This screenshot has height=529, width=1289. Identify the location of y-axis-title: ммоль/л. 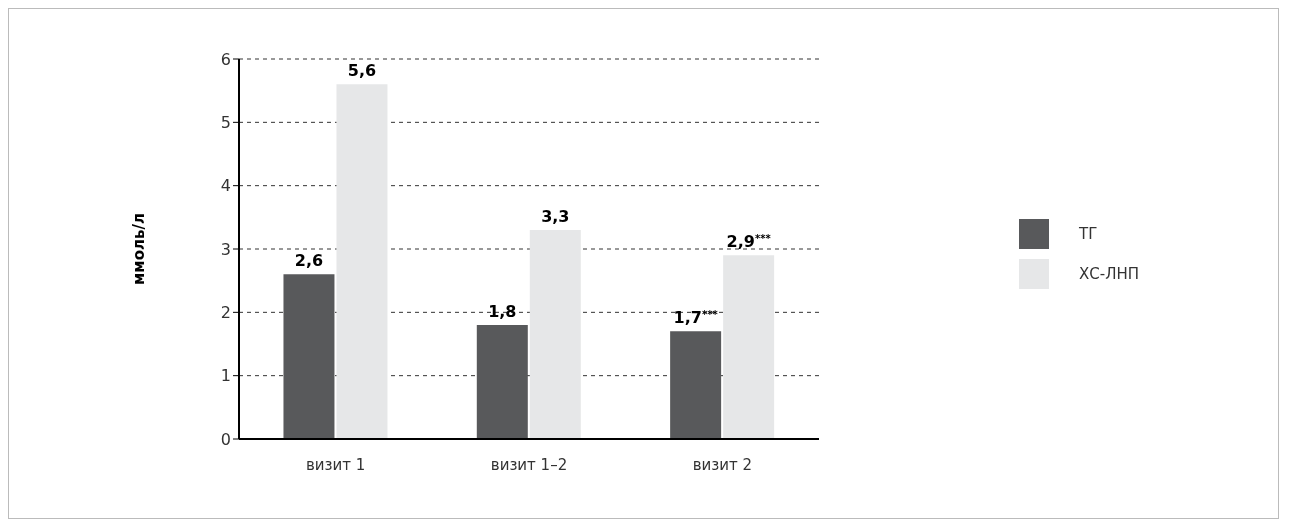
(139, 249).